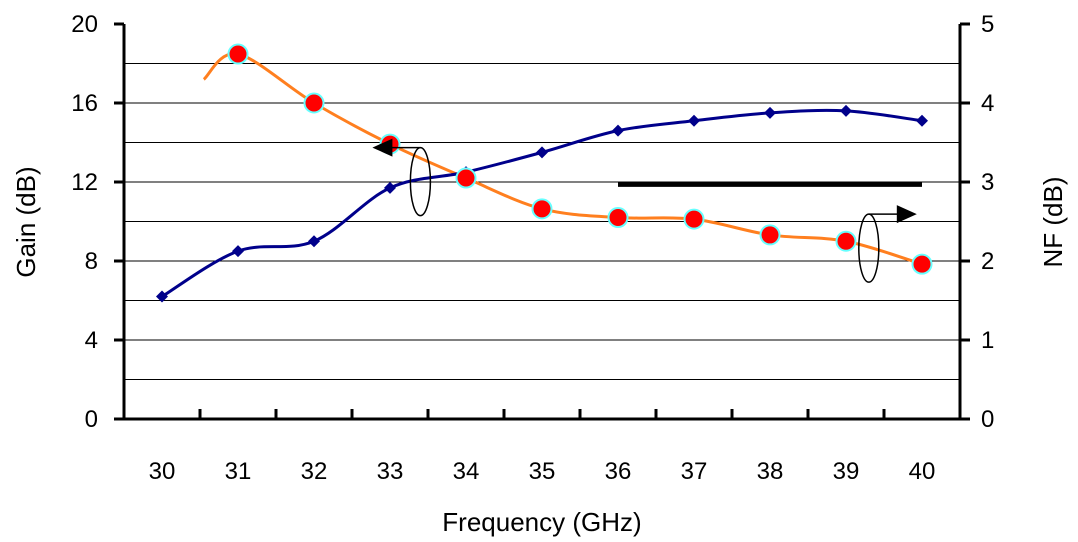 The width and height of the screenshot is (1078, 542). I want to click on x-tick-label: 32, so click(314, 471).